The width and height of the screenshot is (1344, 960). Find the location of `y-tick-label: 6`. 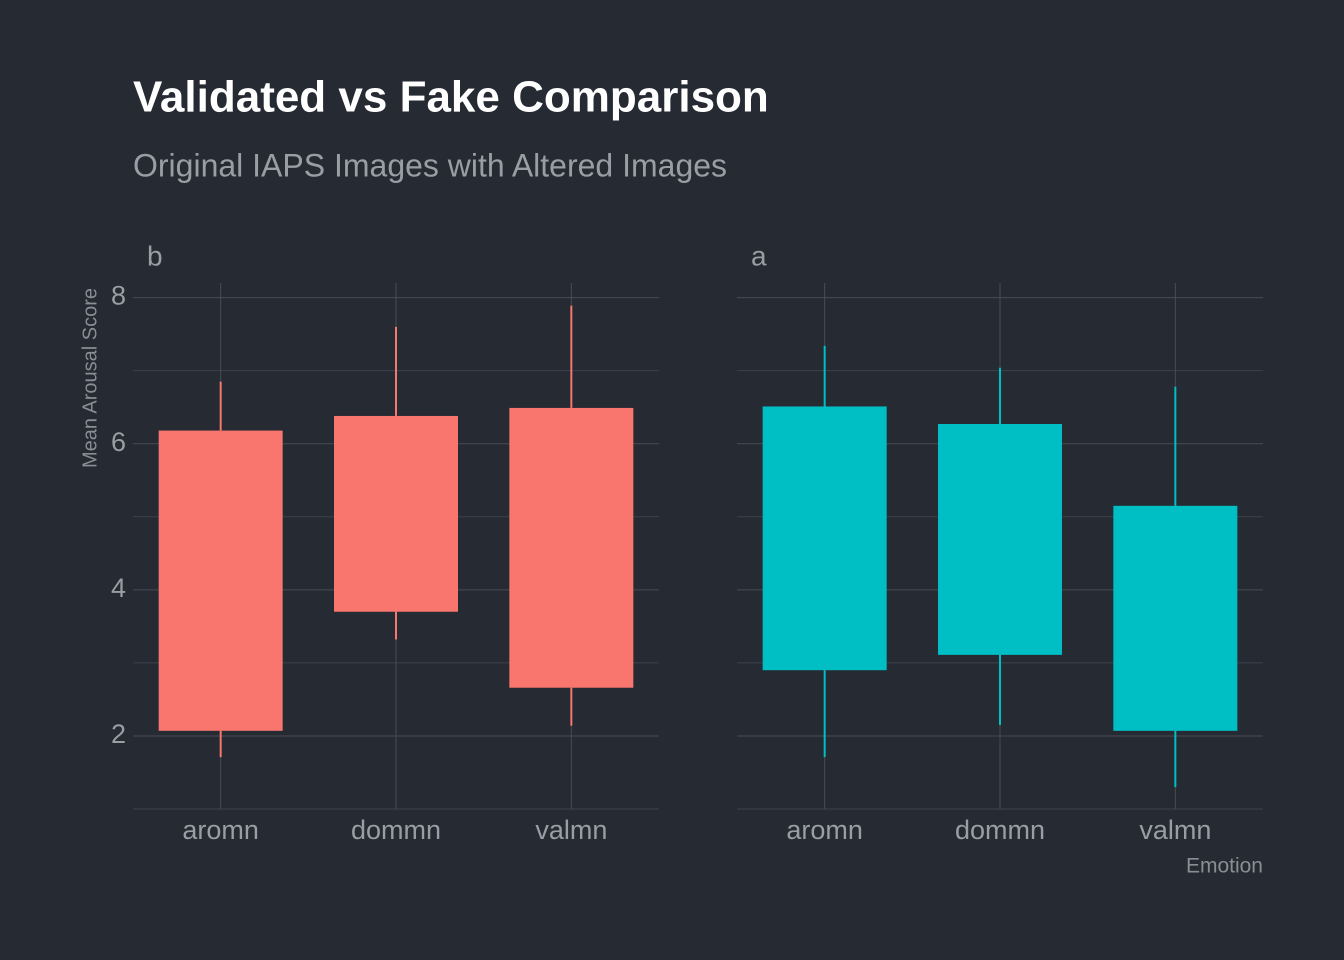

y-tick-label: 6 is located at coordinates (118, 442).